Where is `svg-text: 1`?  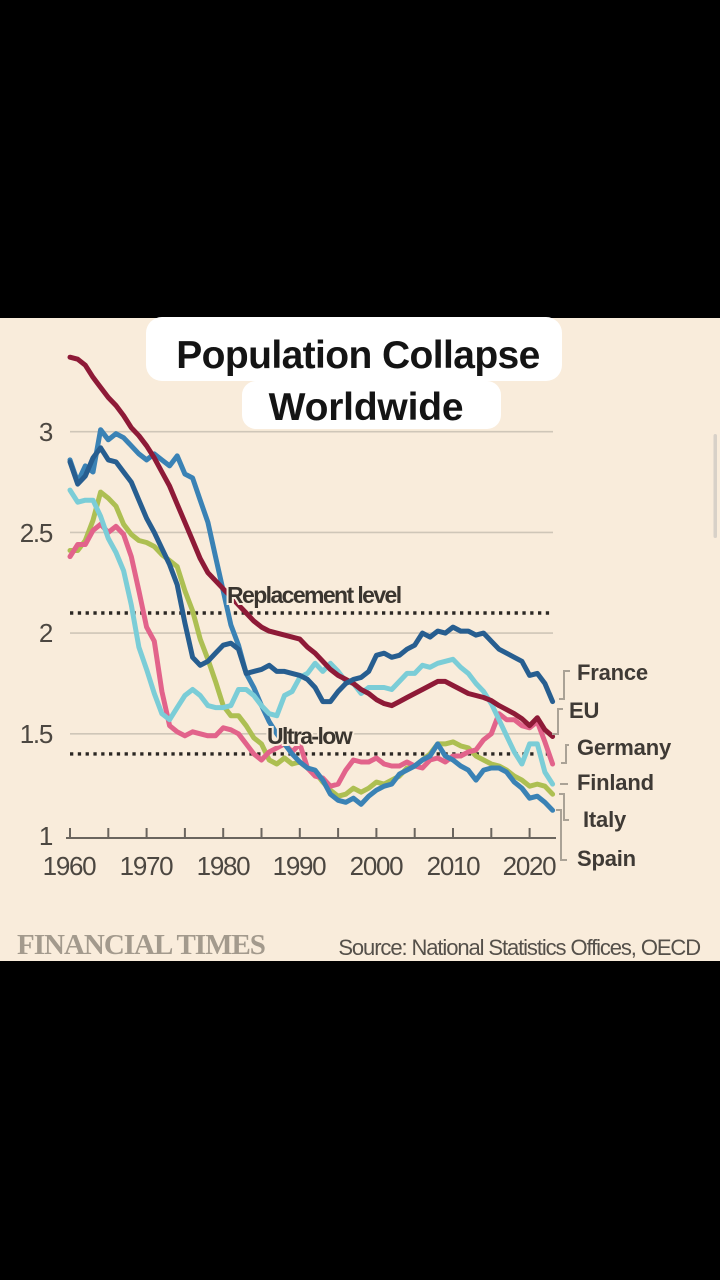
svg-text: 1 is located at coordinates (46, 836).